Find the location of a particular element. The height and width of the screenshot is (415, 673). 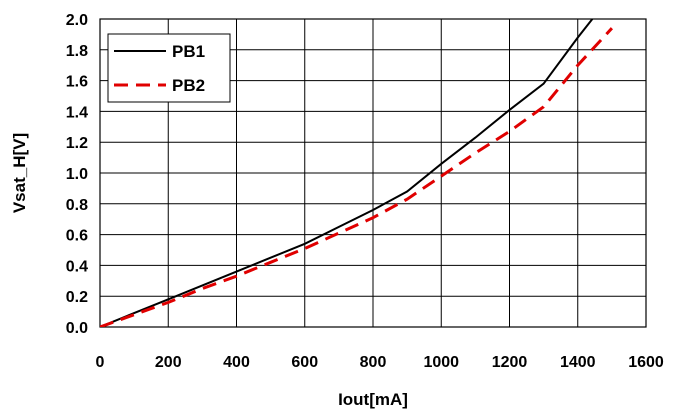

legend-label-pb2: PB2 is located at coordinates (188, 85).